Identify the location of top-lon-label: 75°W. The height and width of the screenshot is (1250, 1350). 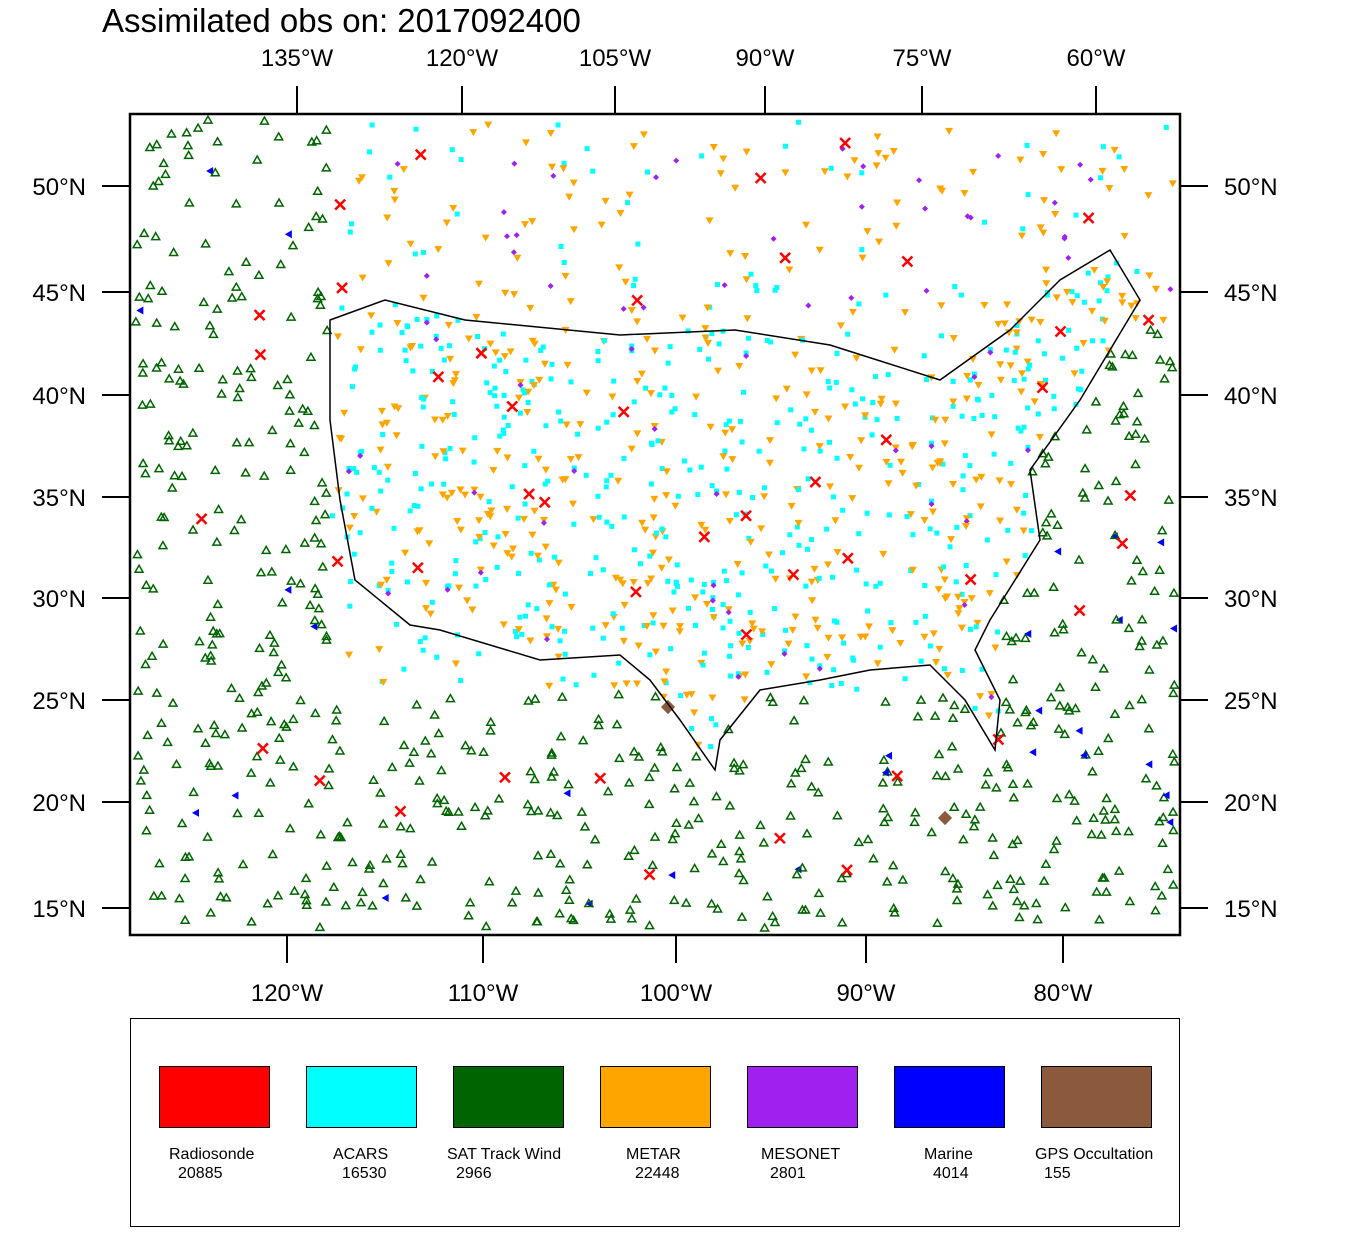
(922, 58).